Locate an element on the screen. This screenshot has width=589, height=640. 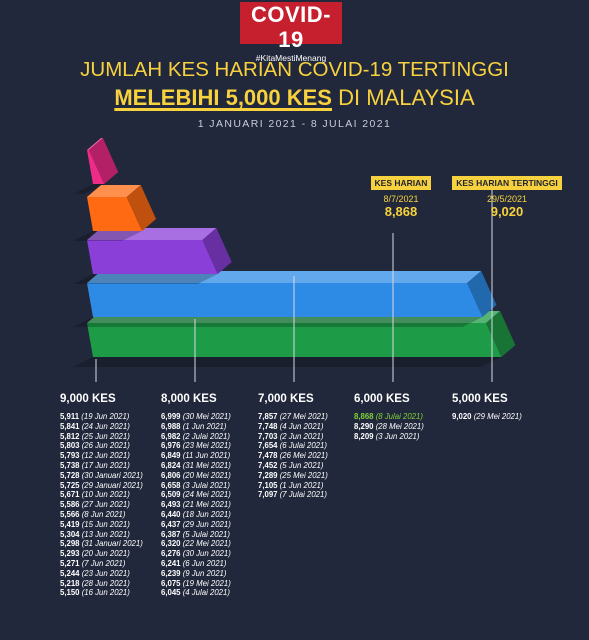
entry-value: 5,812 is located at coordinates (70, 436).